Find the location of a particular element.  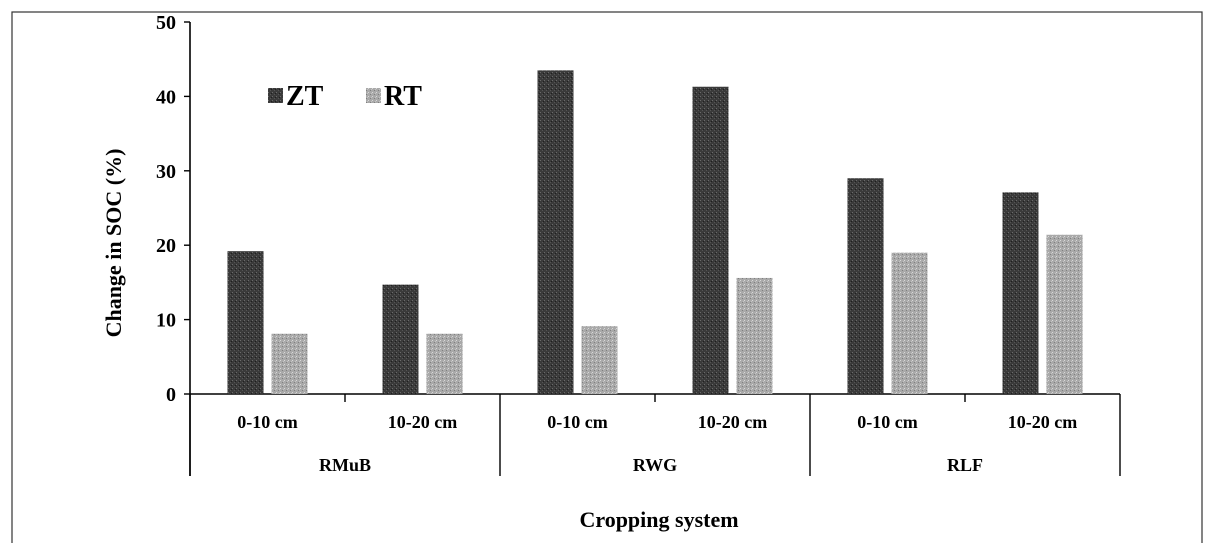

legend-label: ZT is located at coordinates (305, 96).